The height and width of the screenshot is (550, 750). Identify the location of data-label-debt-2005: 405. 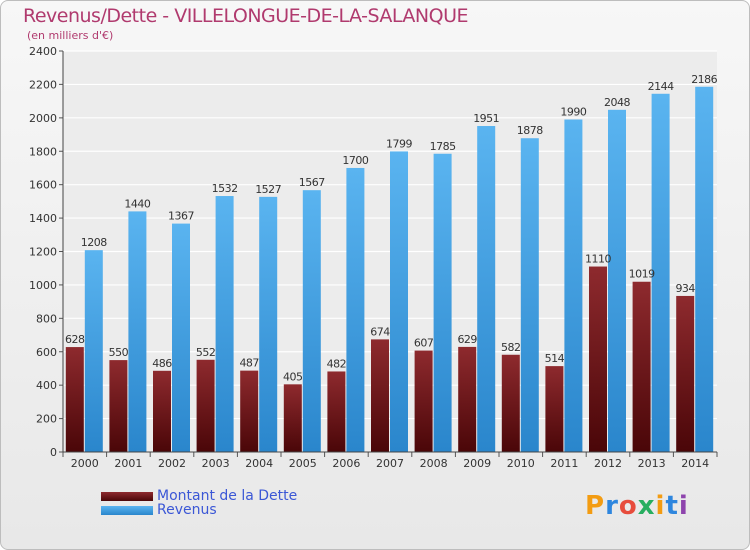
(293, 376).